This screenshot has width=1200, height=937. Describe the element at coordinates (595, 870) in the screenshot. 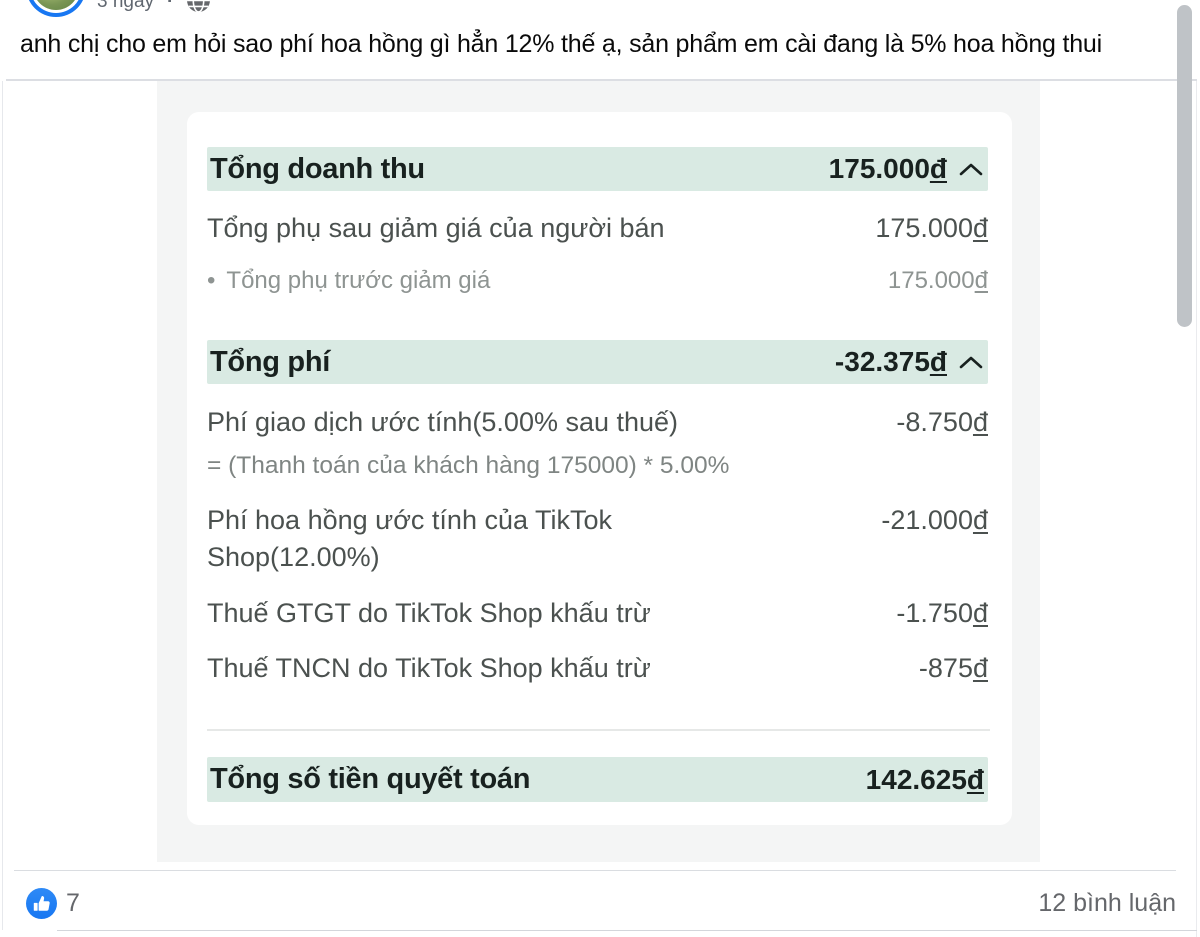

I see `footer-divider` at that location.